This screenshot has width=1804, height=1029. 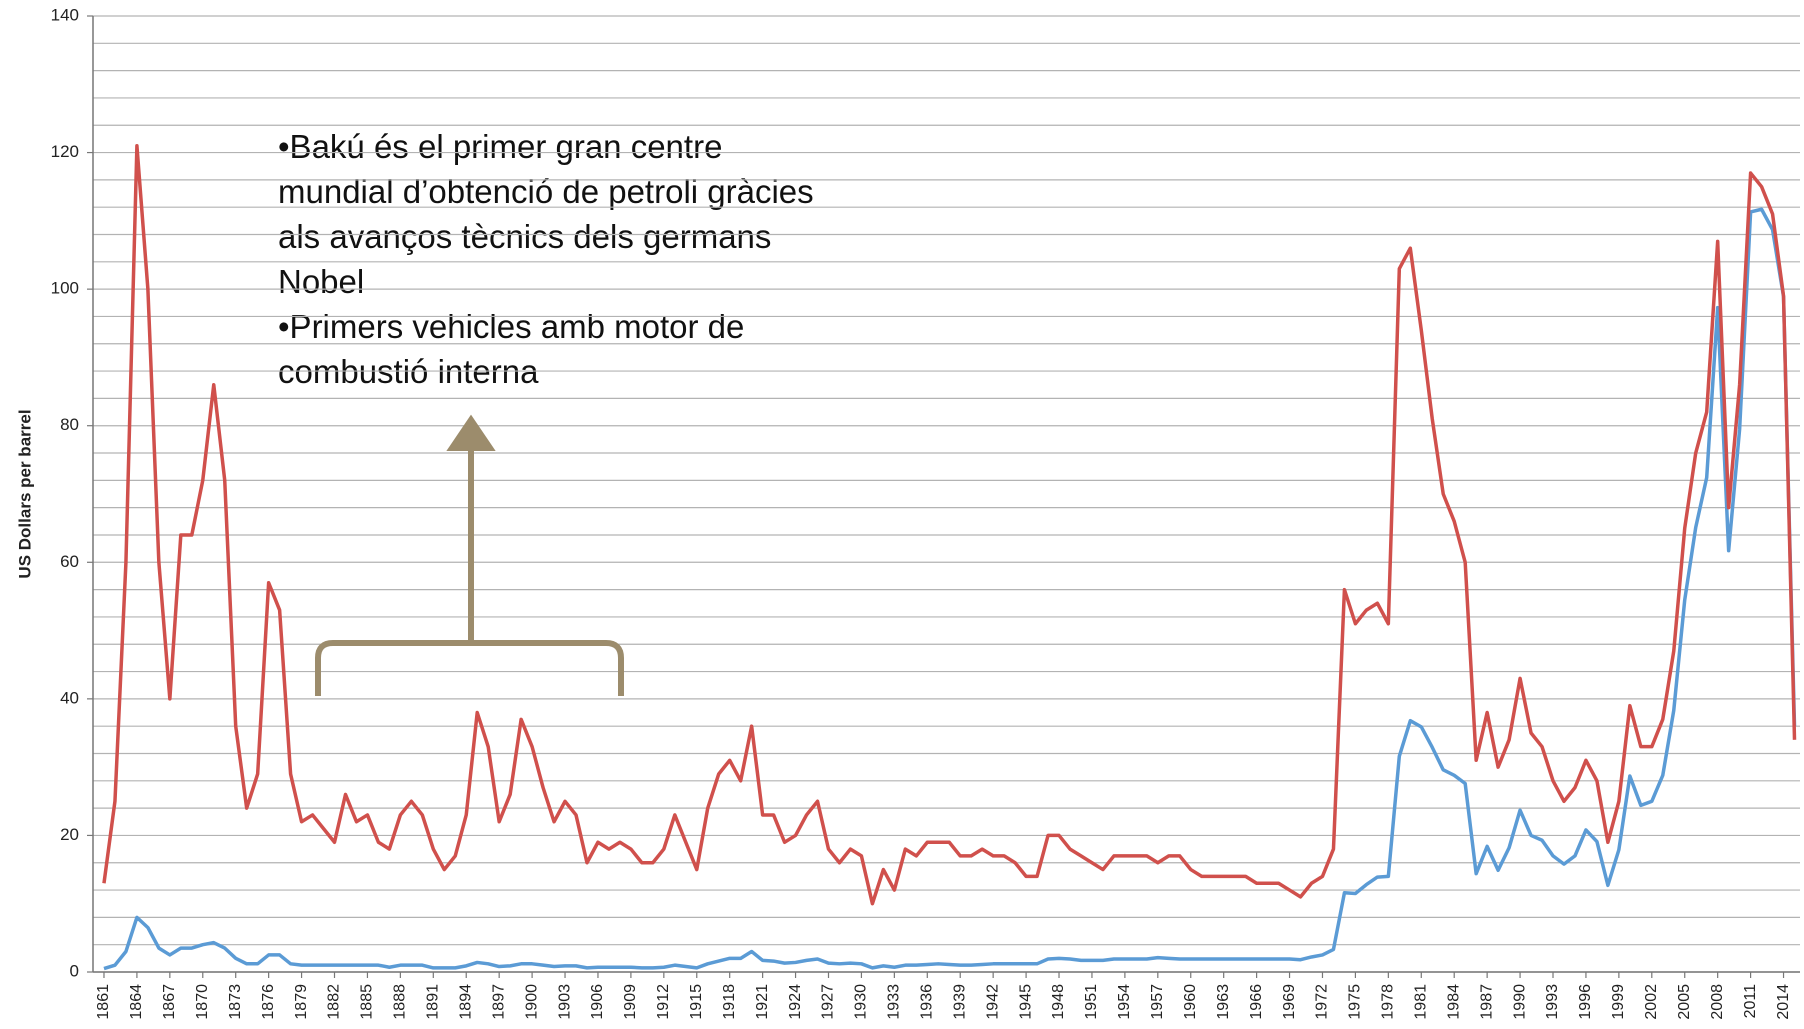 What do you see at coordinates (498, 1002) in the screenshot?
I see `x-tick-label: 1897` at bounding box center [498, 1002].